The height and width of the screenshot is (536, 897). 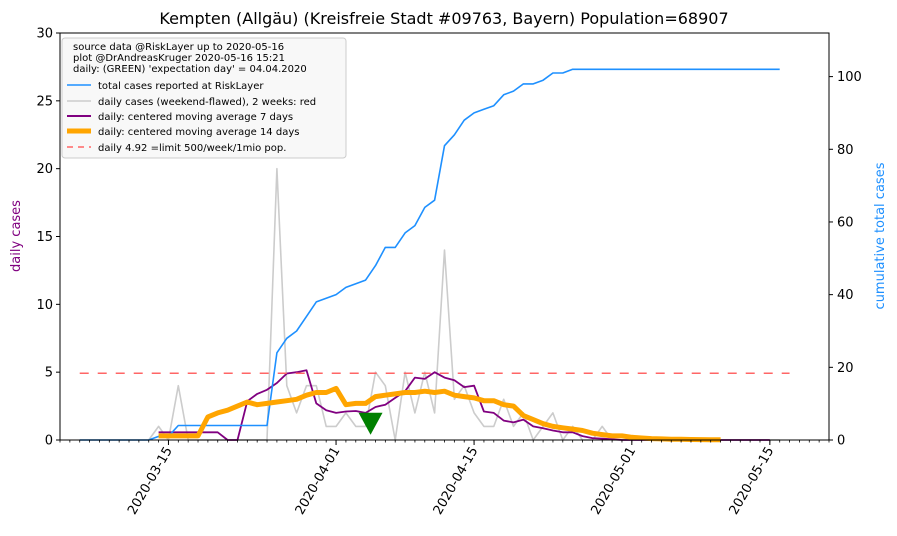 I want to click on legend-header-line: plot @DrAndreasKruger 2020-05-16 15:21, so click(x=179, y=58).